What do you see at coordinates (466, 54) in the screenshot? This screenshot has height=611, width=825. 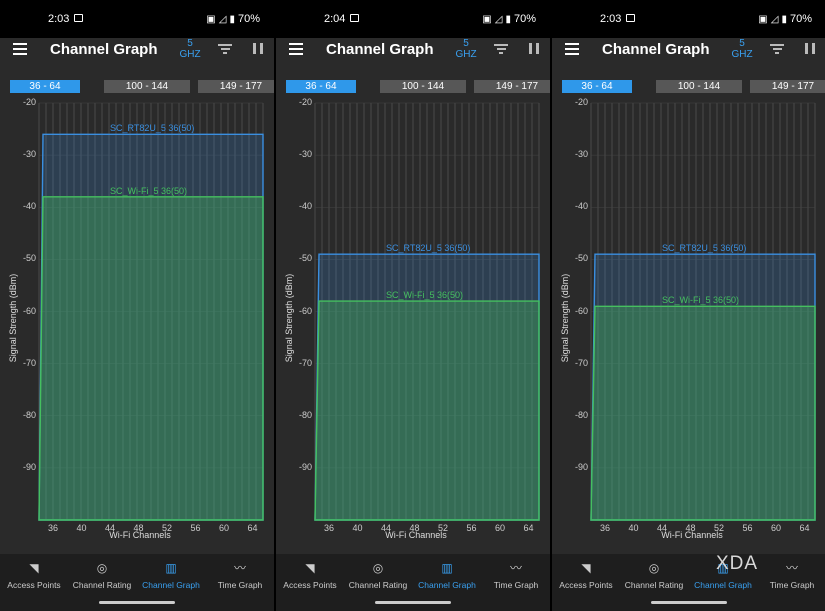 I see `band-unit: GHZ` at bounding box center [466, 54].